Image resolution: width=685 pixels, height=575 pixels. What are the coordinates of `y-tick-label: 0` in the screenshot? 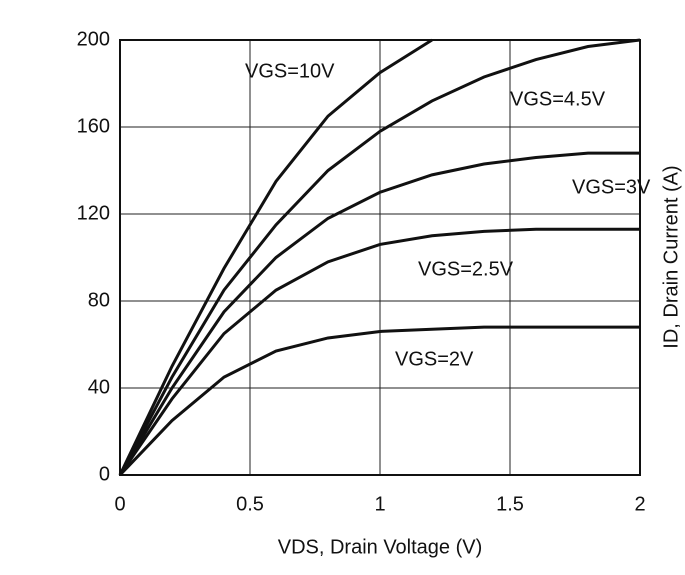 It's located at (104, 474).